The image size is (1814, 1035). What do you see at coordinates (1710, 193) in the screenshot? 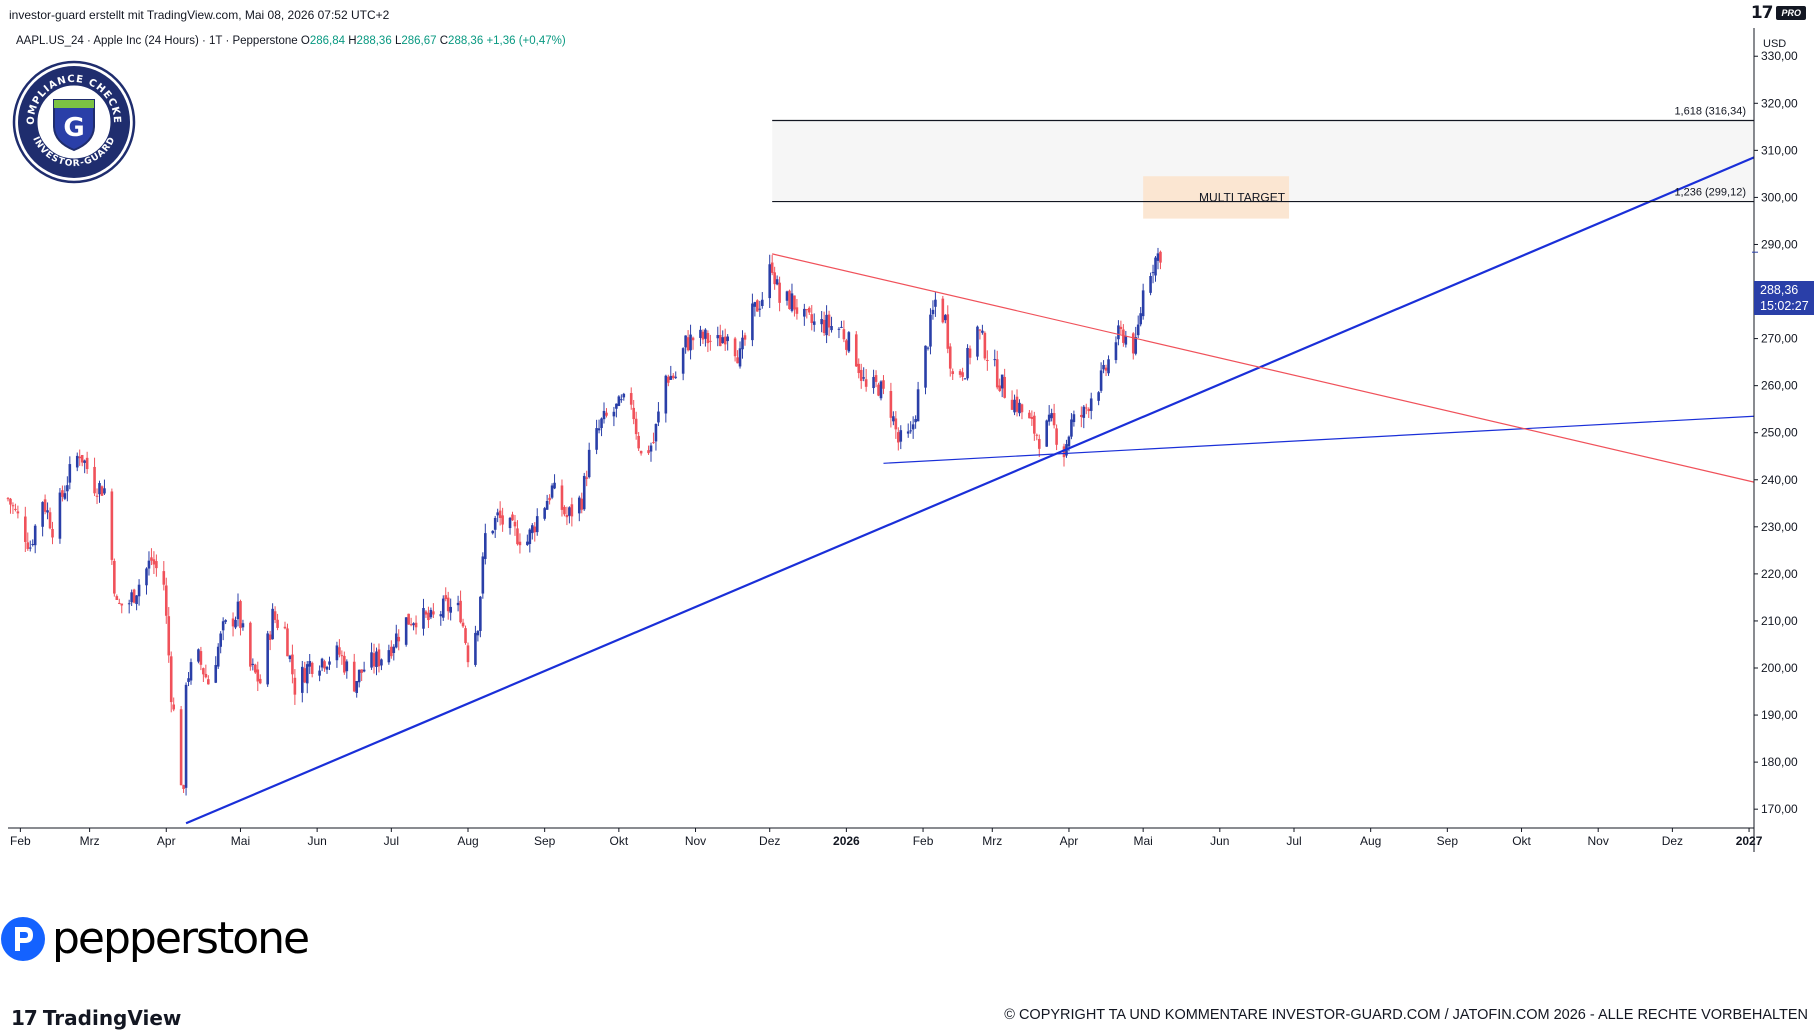
I see `fib-label: 1,236 (299,12)` at bounding box center [1710, 193].